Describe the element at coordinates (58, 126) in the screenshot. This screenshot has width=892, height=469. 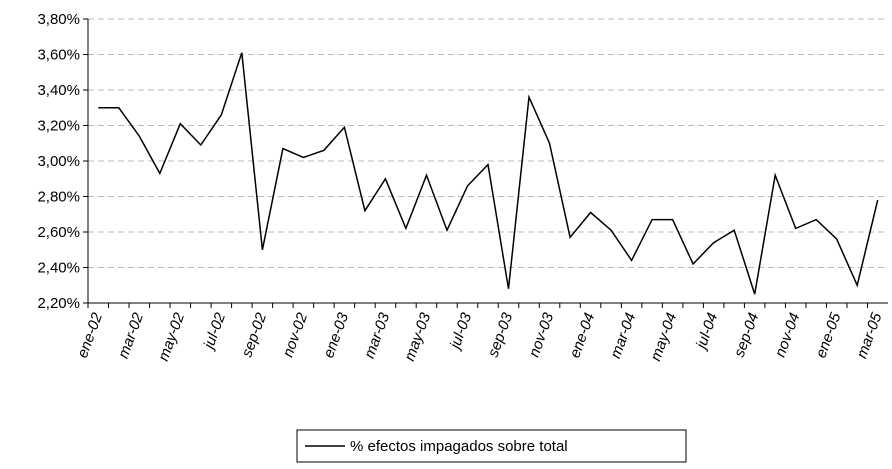
I see `y-tick-label: 3,20%` at that location.